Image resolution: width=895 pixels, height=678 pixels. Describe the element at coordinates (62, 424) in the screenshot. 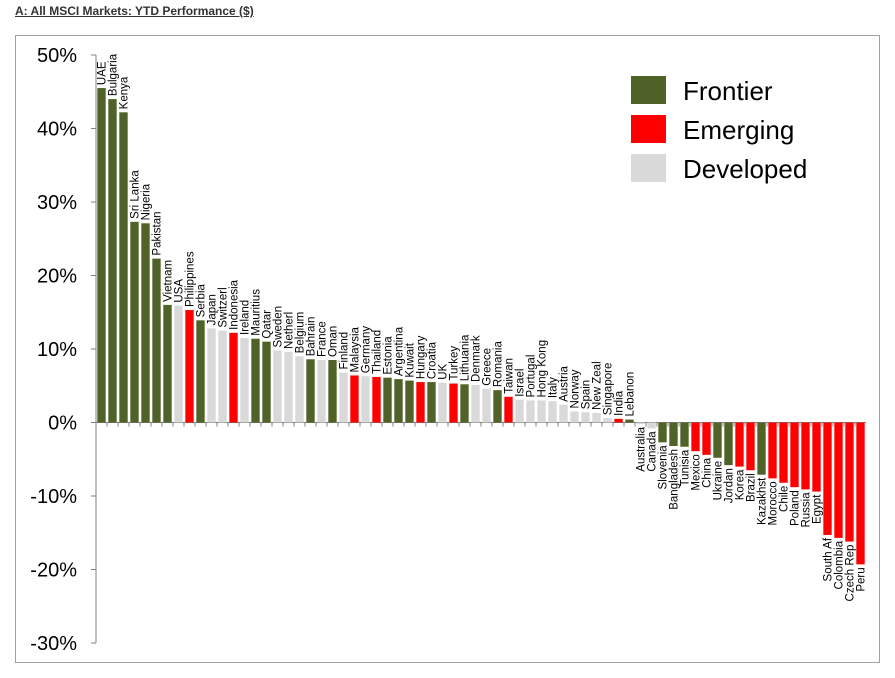

I see `y-tick-label: 0%` at that location.